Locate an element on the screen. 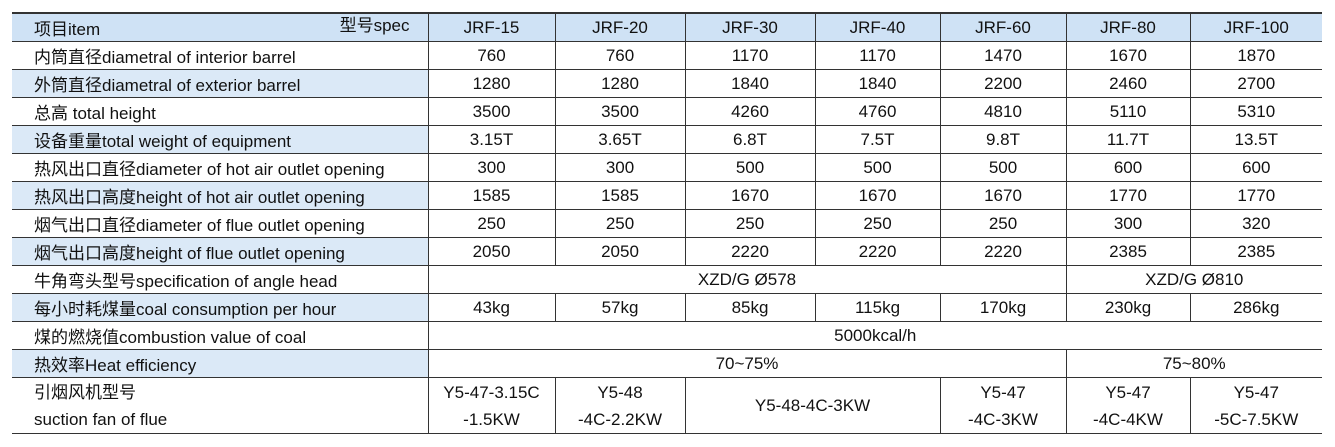 The width and height of the screenshot is (1335, 447). model-header: JRF-20 is located at coordinates (619, 27).